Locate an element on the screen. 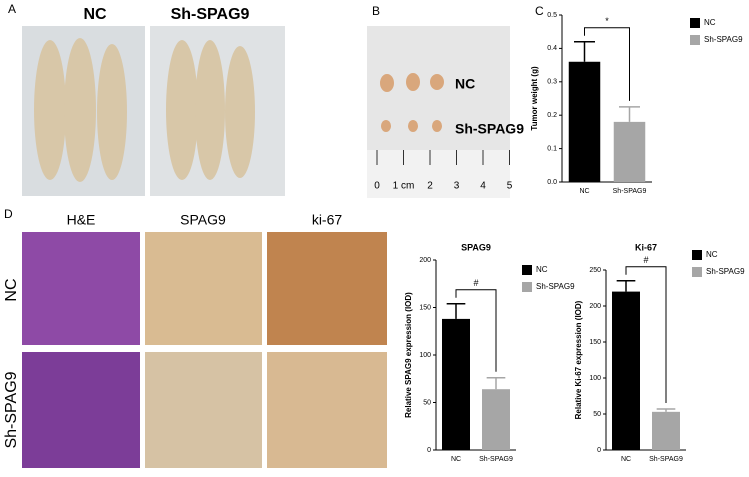 Image resolution: width=749 pixels, height=477 pixels. row-label: Sh-SPAG9 is located at coordinates (11, 409).